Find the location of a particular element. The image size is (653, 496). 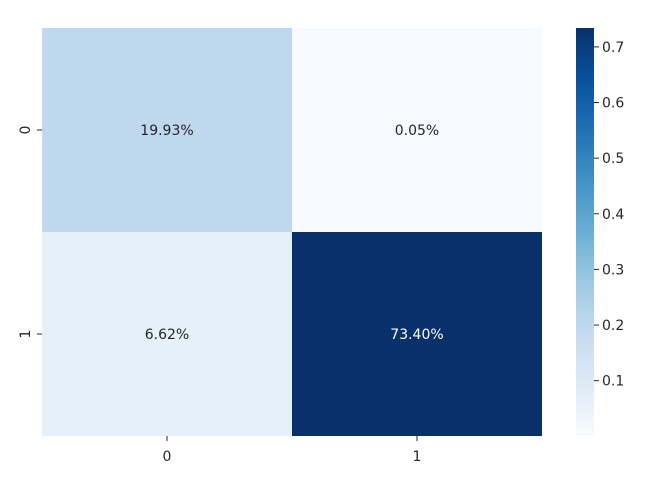

colorbar-tick-label: 0.1 is located at coordinates (613, 382).